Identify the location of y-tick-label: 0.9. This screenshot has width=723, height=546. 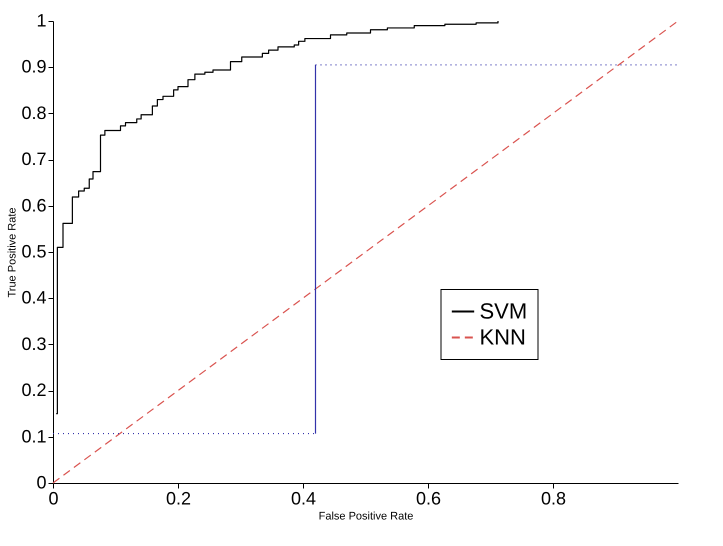
(33, 66).